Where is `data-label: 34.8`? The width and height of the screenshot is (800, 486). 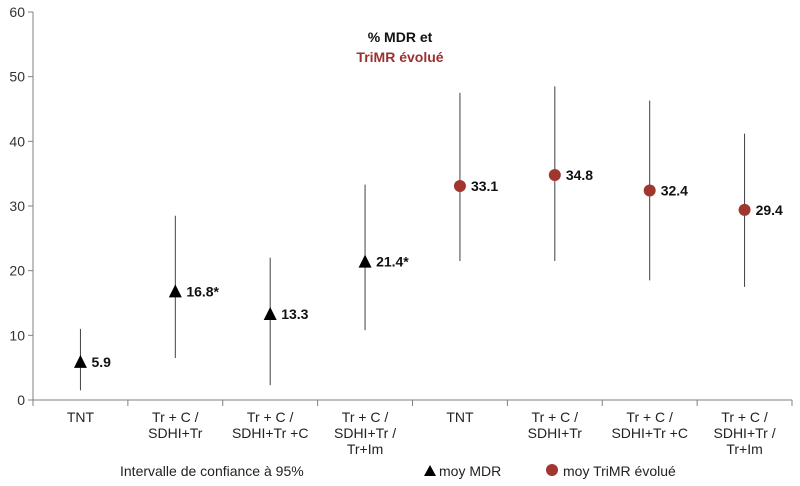
data-label: 34.8 is located at coordinates (579, 175).